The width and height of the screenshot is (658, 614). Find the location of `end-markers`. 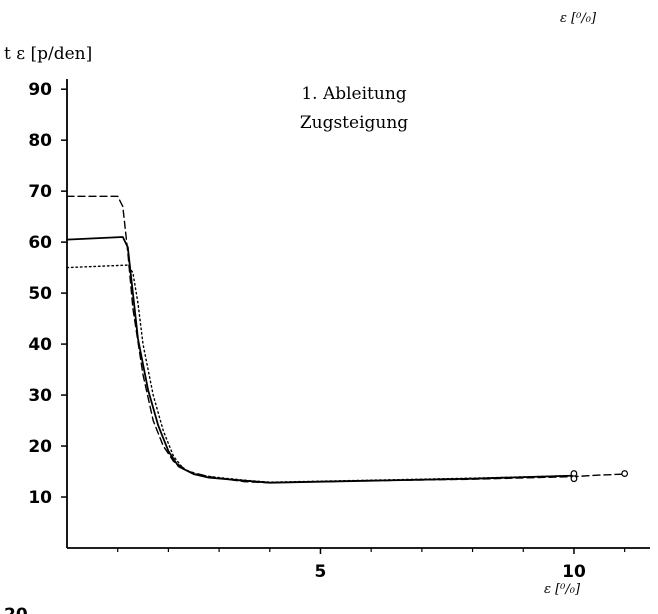

end-markers is located at coordinates (599, 476).